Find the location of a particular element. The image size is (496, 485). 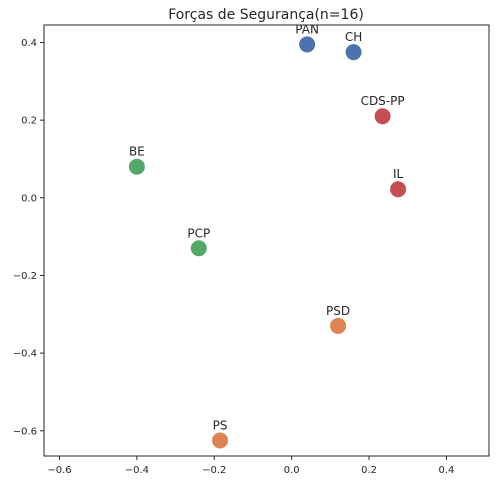

point-ch is located at coordinates (353, 52).